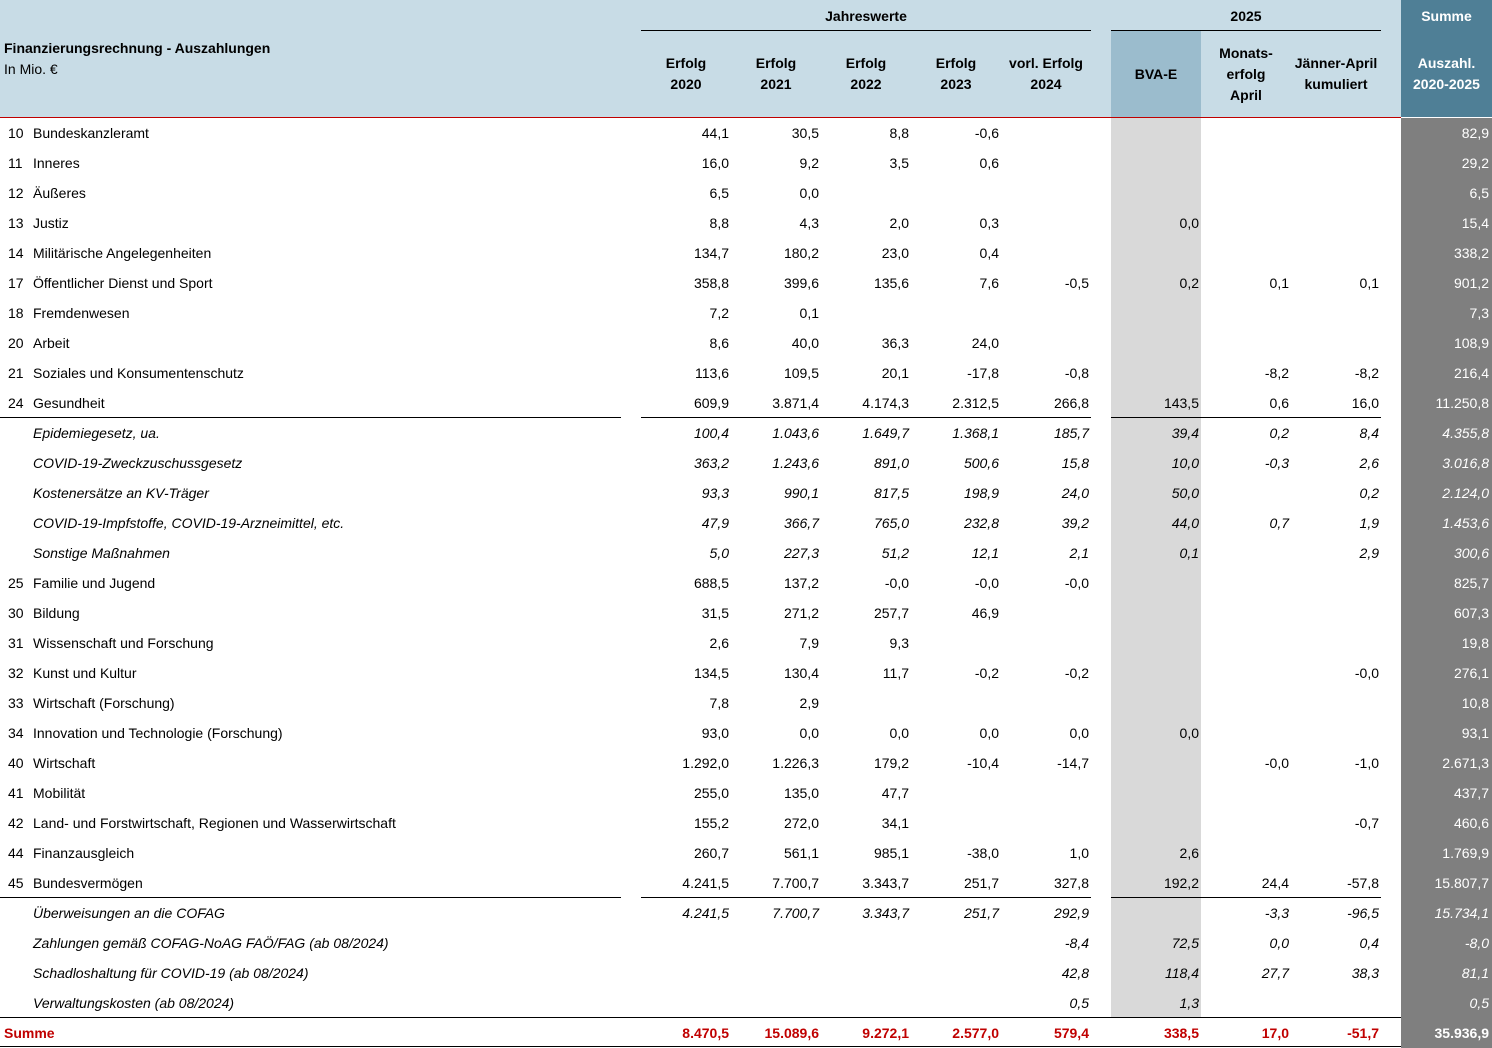 This screenshot has height=1048, width=1492. What do you see at coordinates (1181, 883) in the screenshot?
I see `table-cell: 192,2` at bounding box center [1181, 883].